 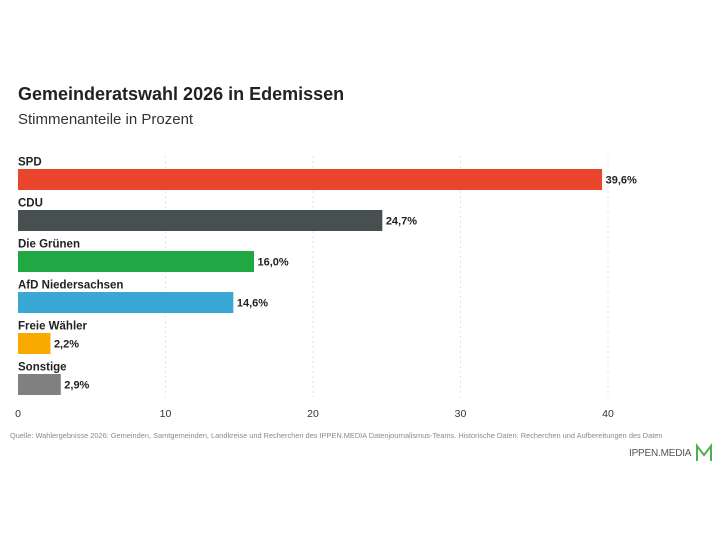 I want to click on brand-name: IPPEN.MEDIA, so click(x=660, y=453).